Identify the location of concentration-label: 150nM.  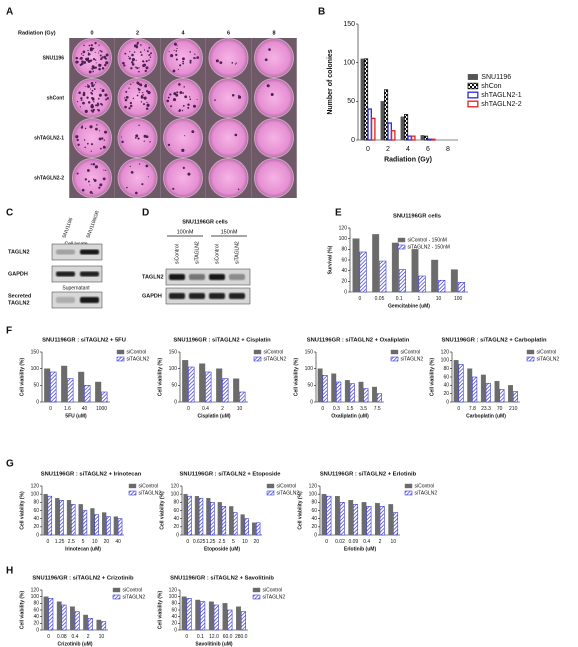
(229, 232).